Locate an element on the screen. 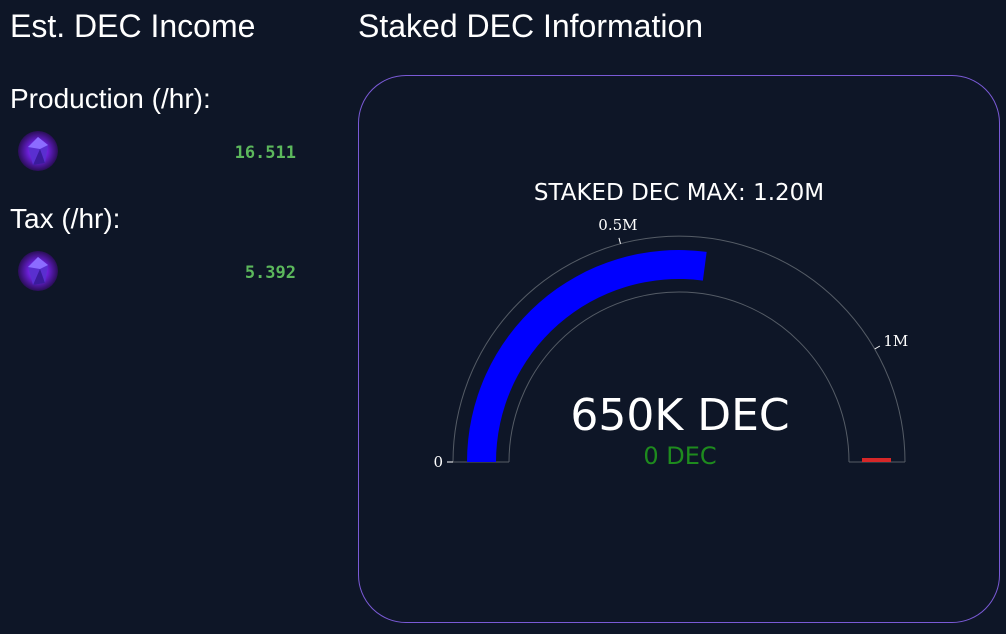 The image size is (1006, 634). tax-row: 5.392 is located at coordinates (157, 273).